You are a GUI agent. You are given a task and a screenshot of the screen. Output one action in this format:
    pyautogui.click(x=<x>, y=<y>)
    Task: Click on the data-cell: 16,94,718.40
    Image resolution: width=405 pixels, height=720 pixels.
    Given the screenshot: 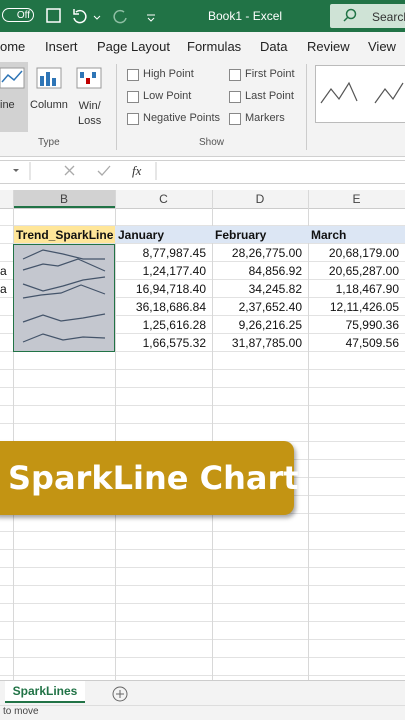 What is the action you would take?
    pyautogui.click(x=170, y=289)
    